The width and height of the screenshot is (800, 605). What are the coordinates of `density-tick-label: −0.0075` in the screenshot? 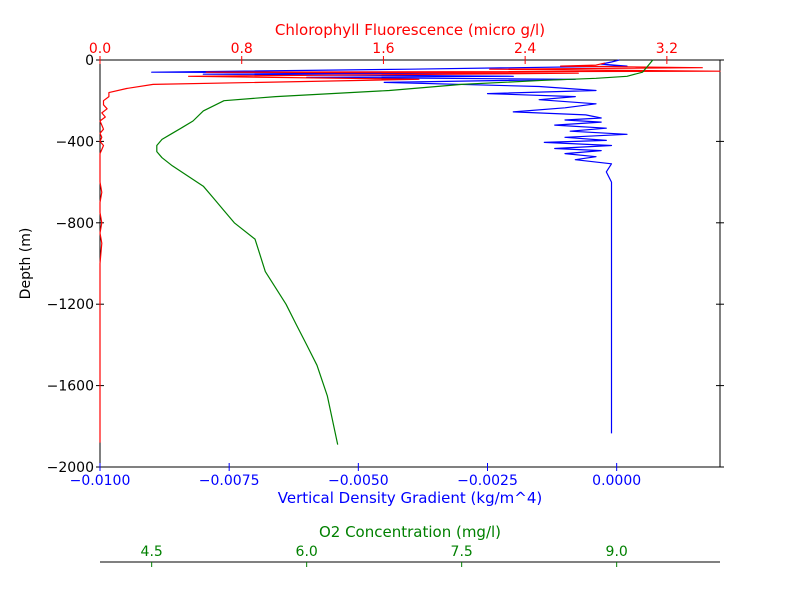 It's located at (229, 481).